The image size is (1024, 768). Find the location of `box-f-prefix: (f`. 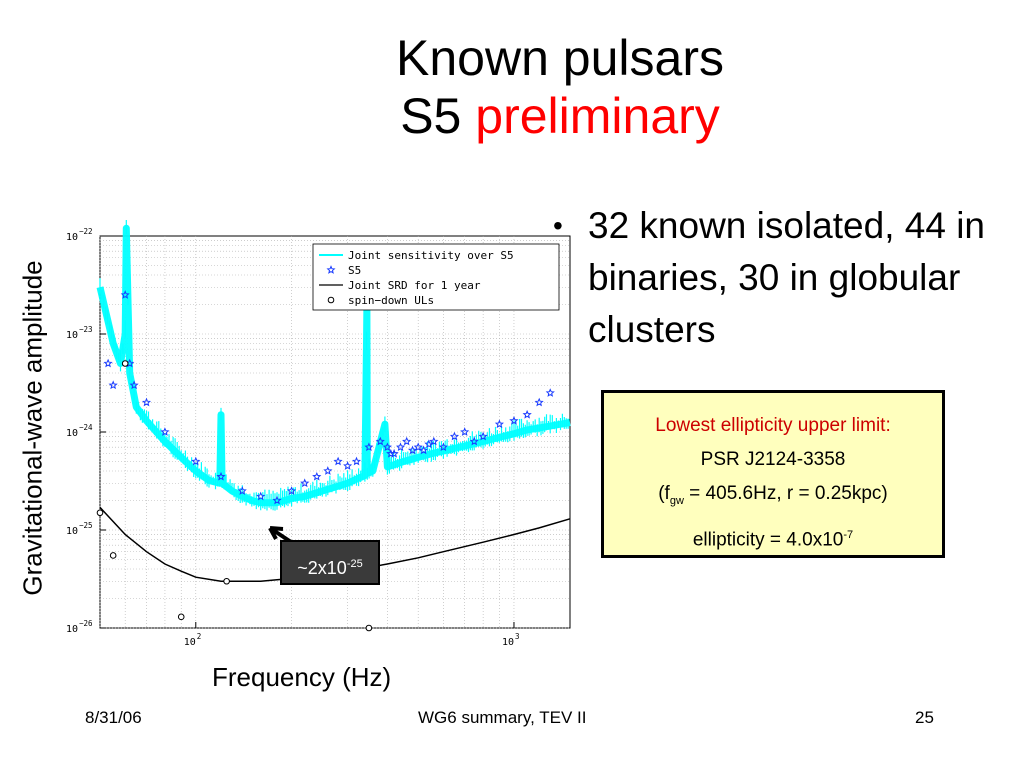

box-f-prefix: (f is located at coordinates (664, 493).